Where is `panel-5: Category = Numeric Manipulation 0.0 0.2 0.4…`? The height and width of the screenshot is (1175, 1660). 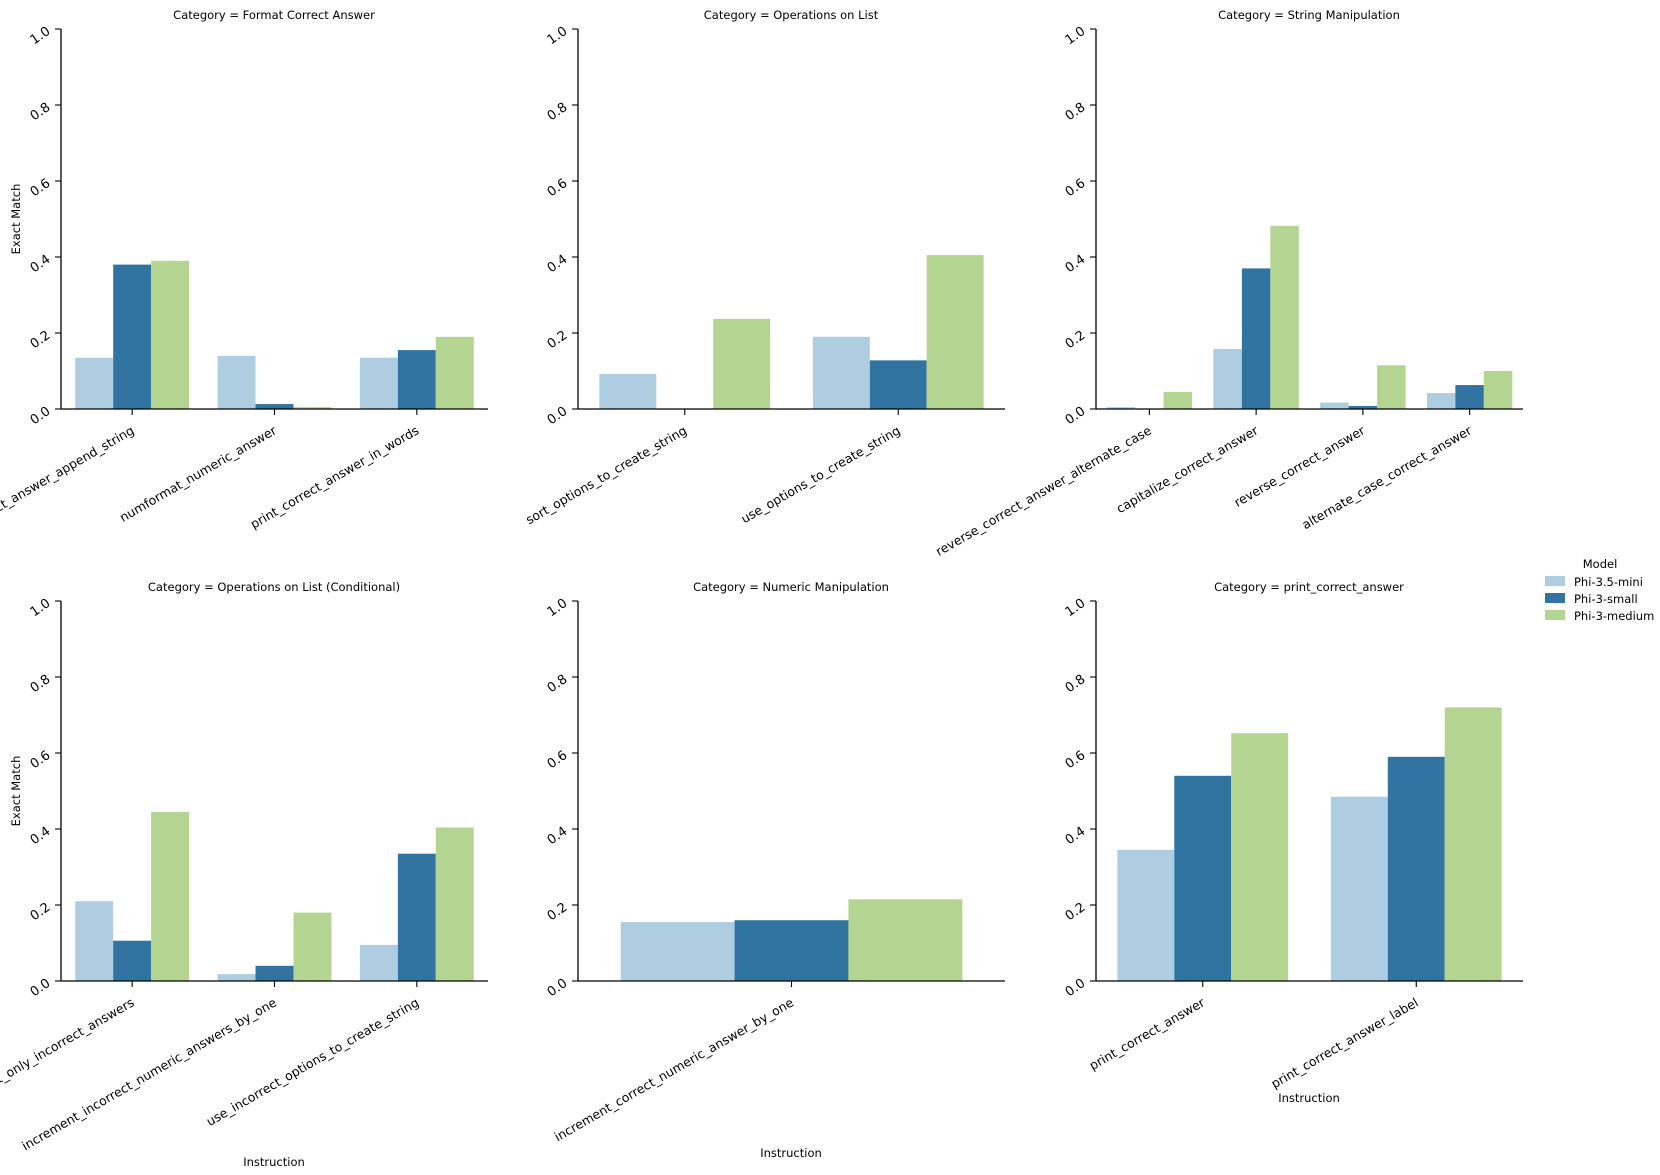
panel-5: Category = Numeric Manipulation 0.0 0.2 0.4… is located at coordinates (775, 870).